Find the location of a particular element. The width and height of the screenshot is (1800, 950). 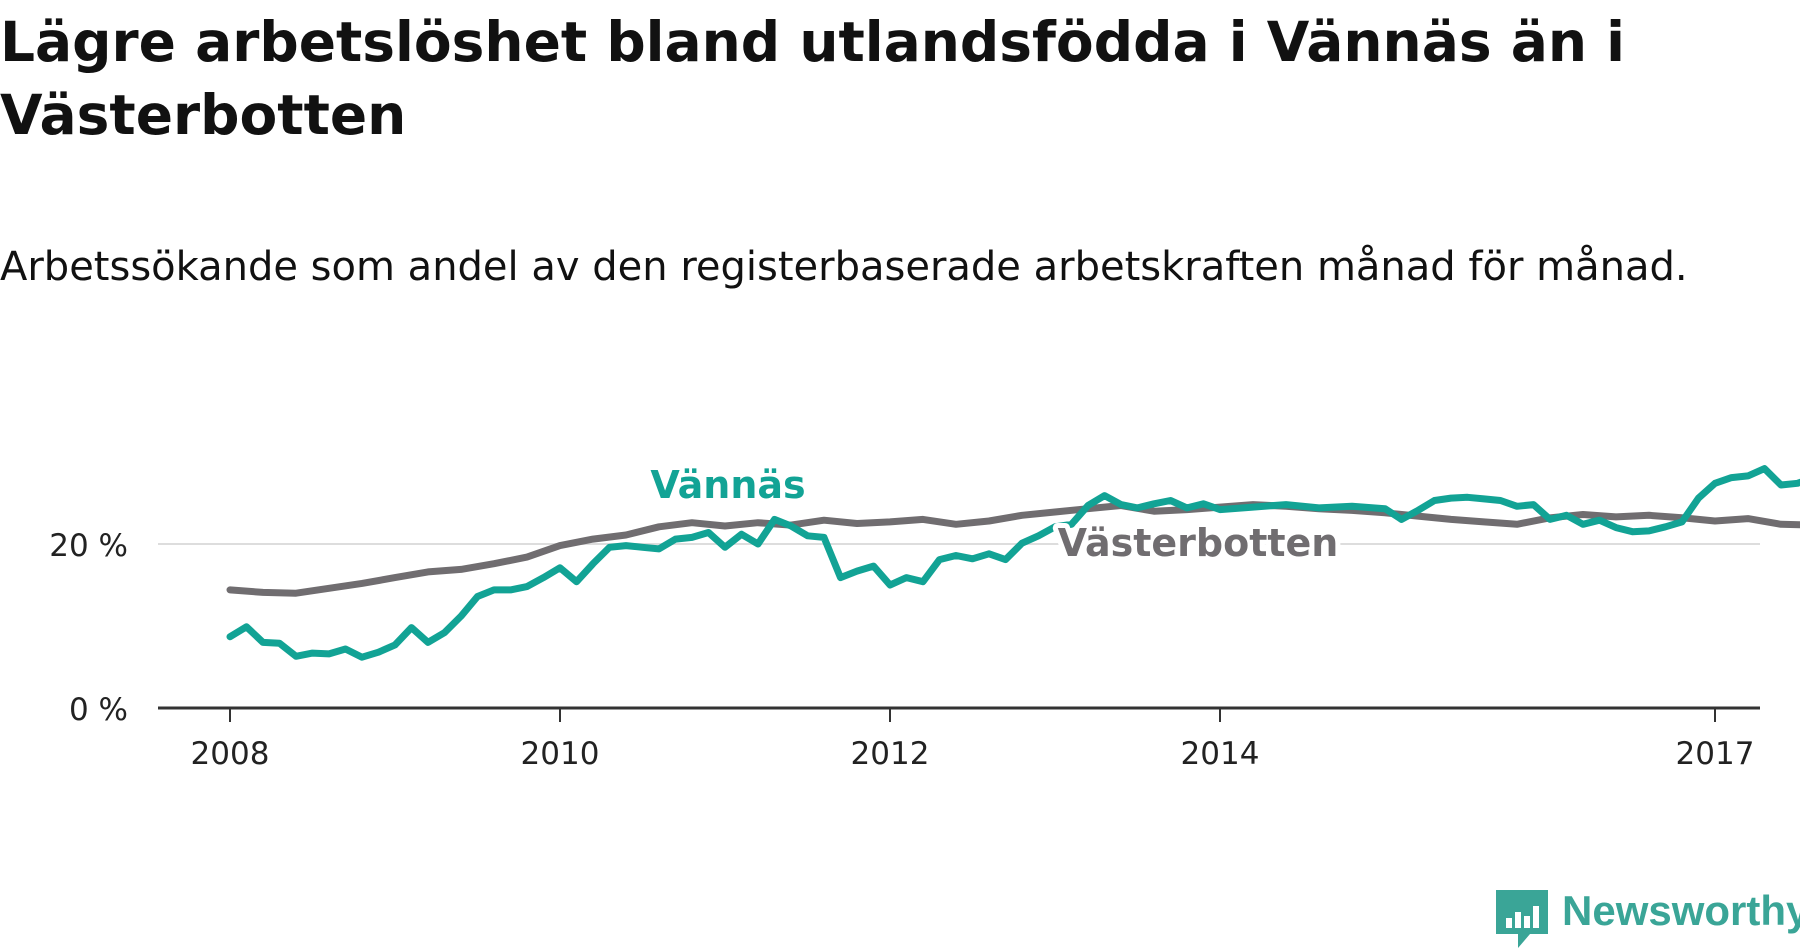

newsworthy-logo-icon is located at coordinates (1522, 919).